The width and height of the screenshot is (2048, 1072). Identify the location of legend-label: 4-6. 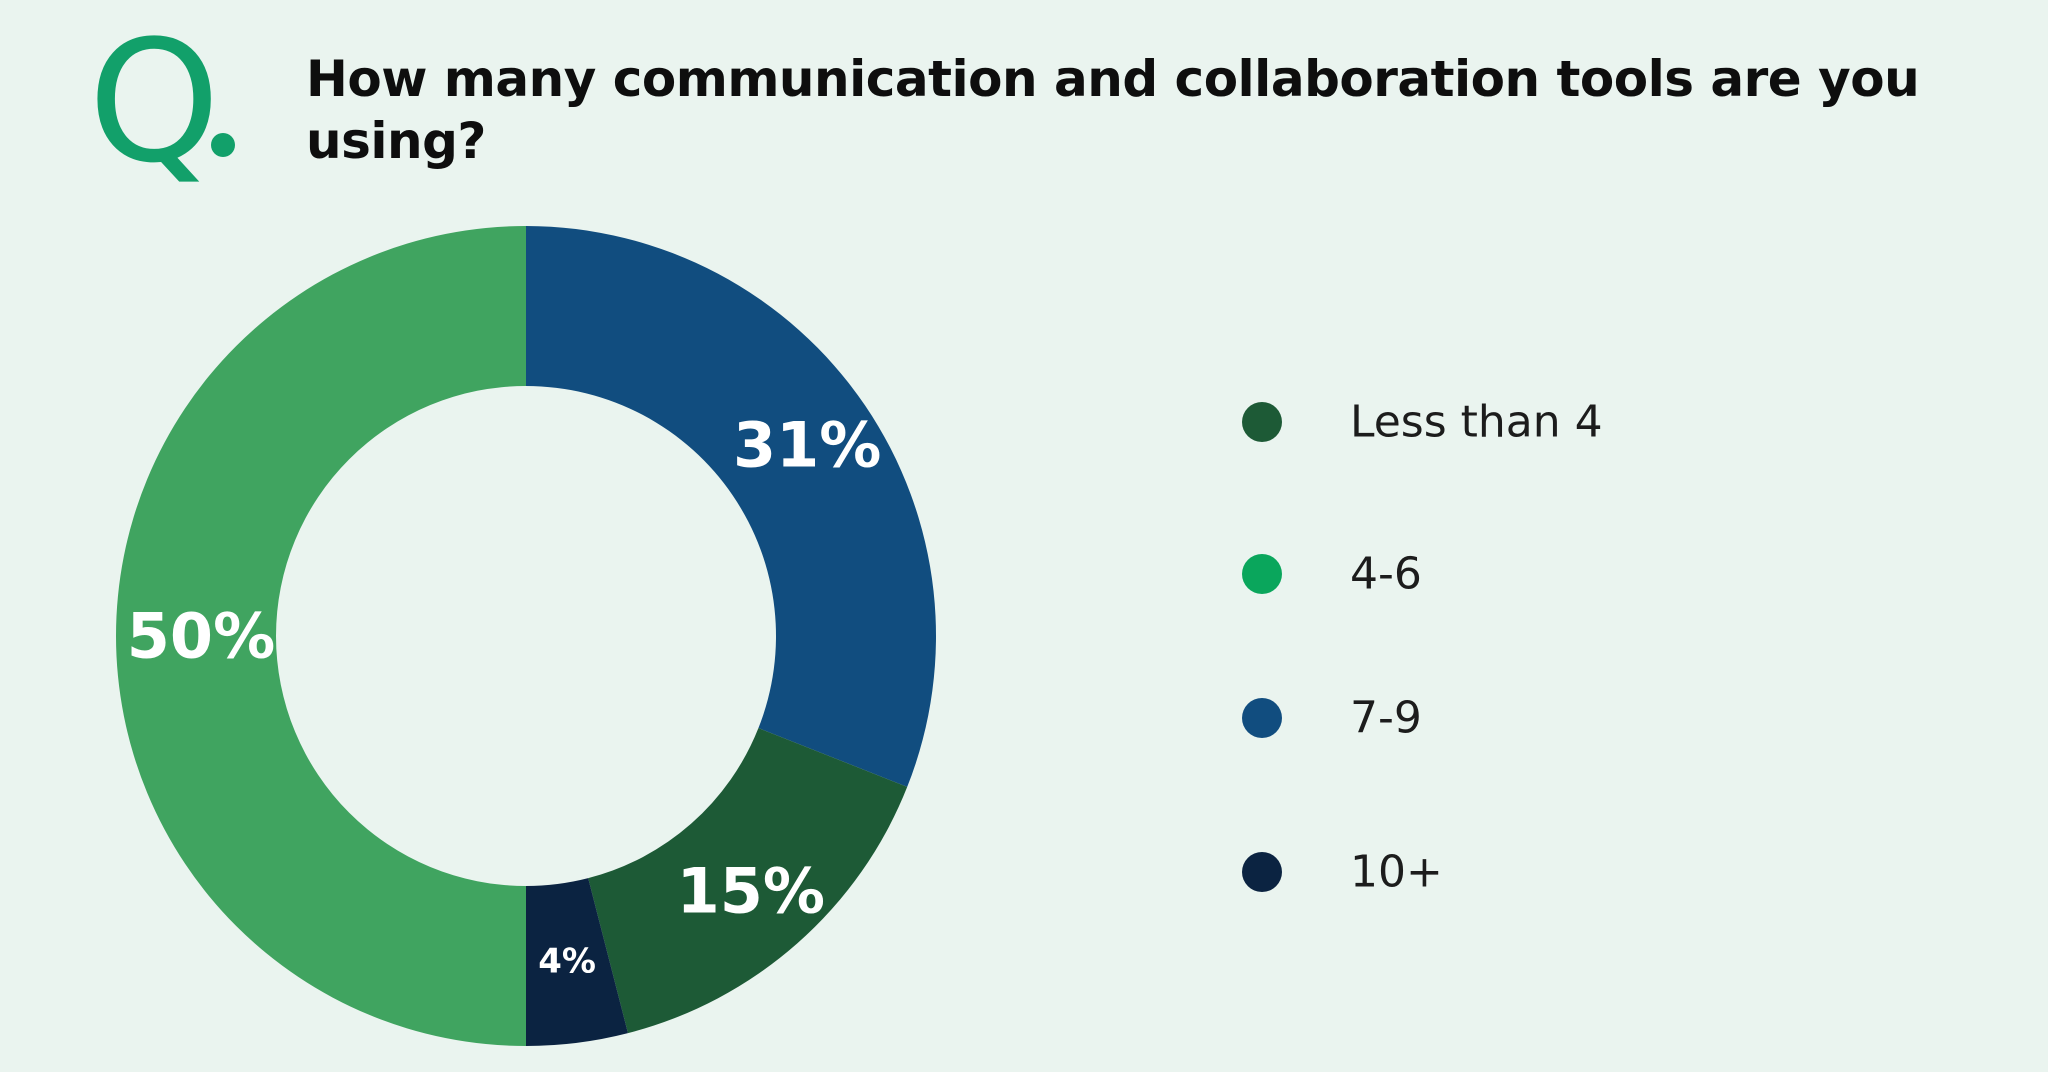
(1386, 574).